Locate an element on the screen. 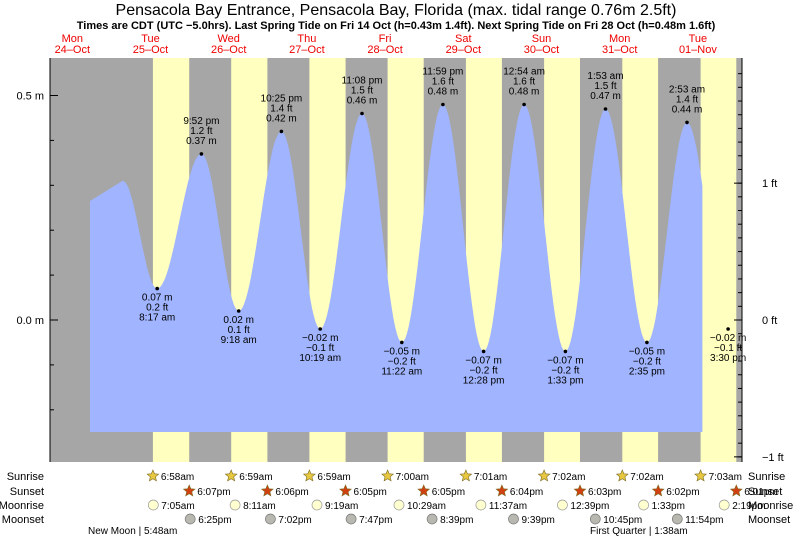 This screenshot has height=539, width=793. high-tide-label: 1.2 ft is located at coordinates (201, 131).